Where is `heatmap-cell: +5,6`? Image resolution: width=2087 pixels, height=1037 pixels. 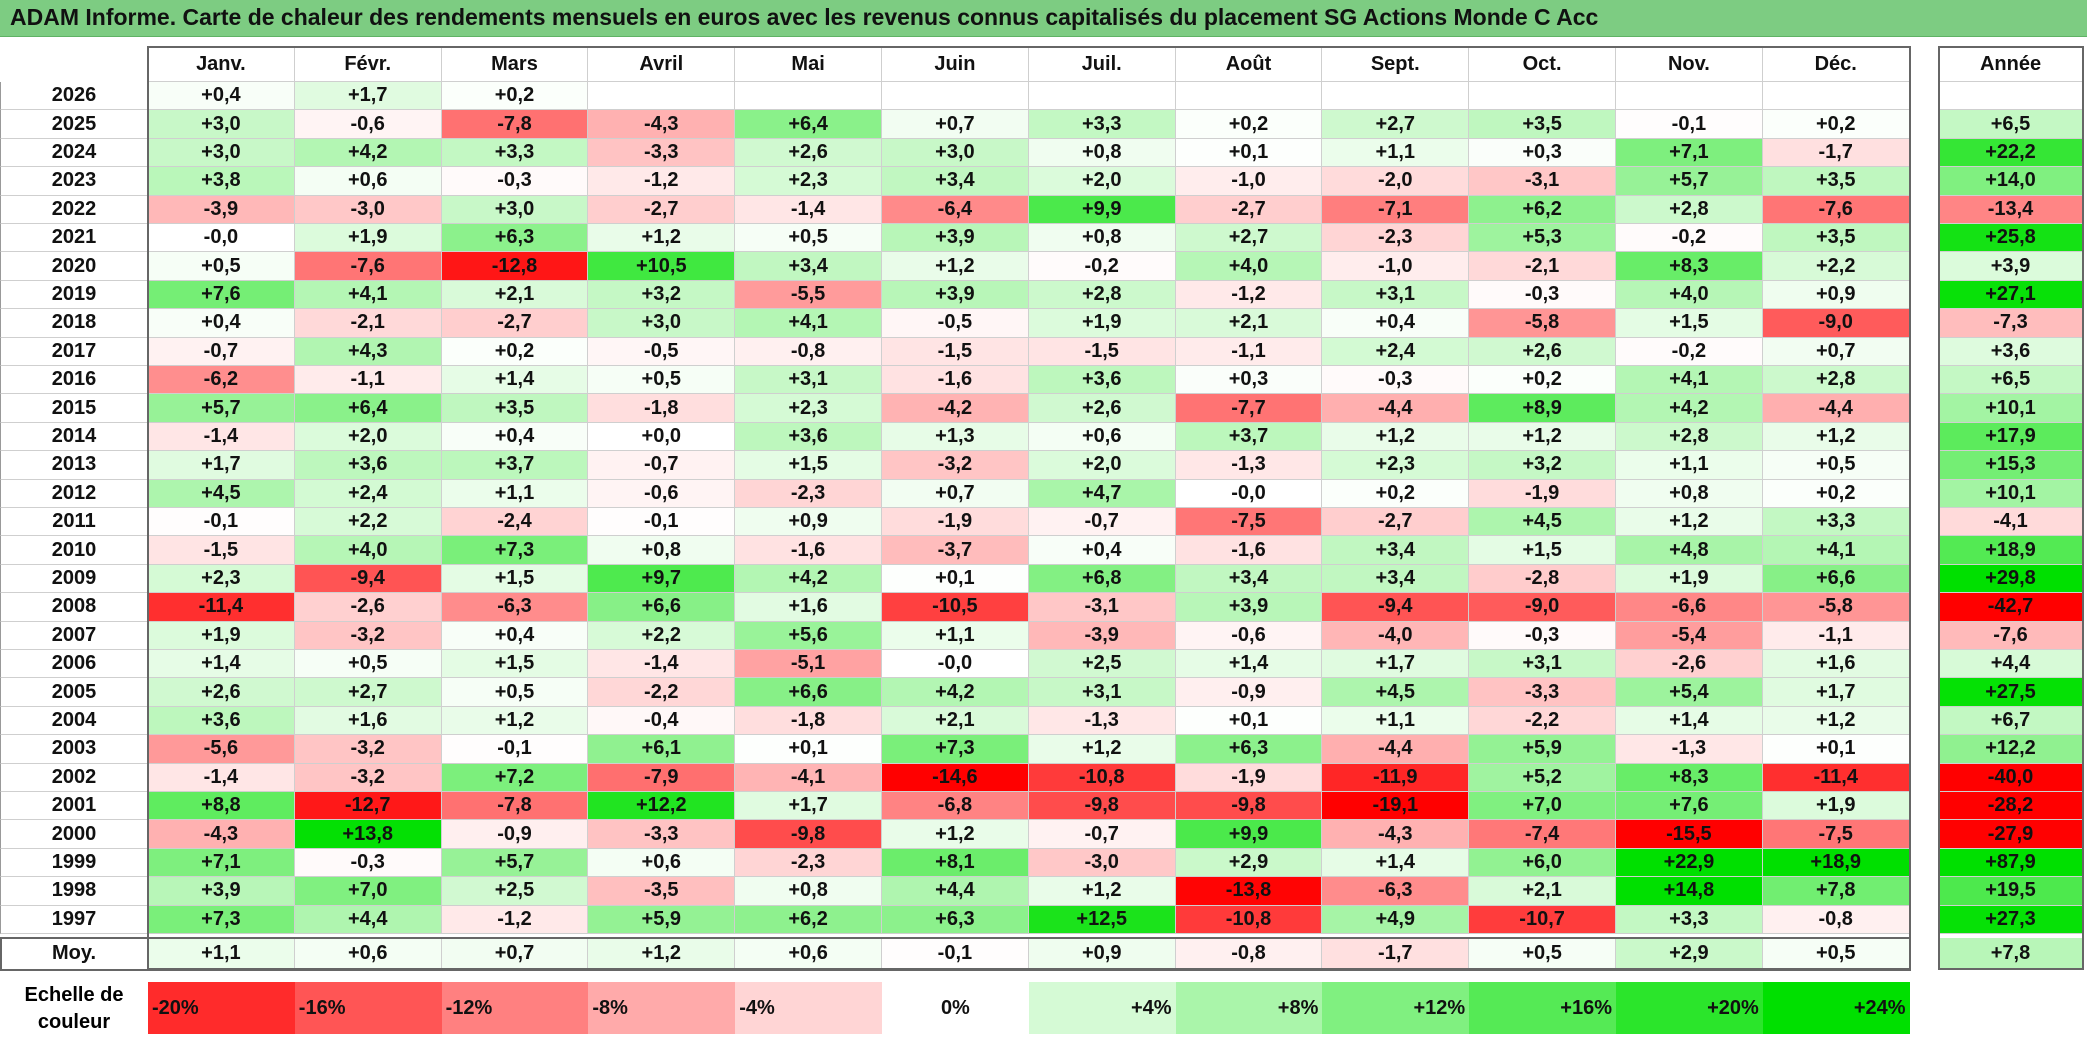
heatmap-cell: +5,6 is located at coordinates (808, 635).